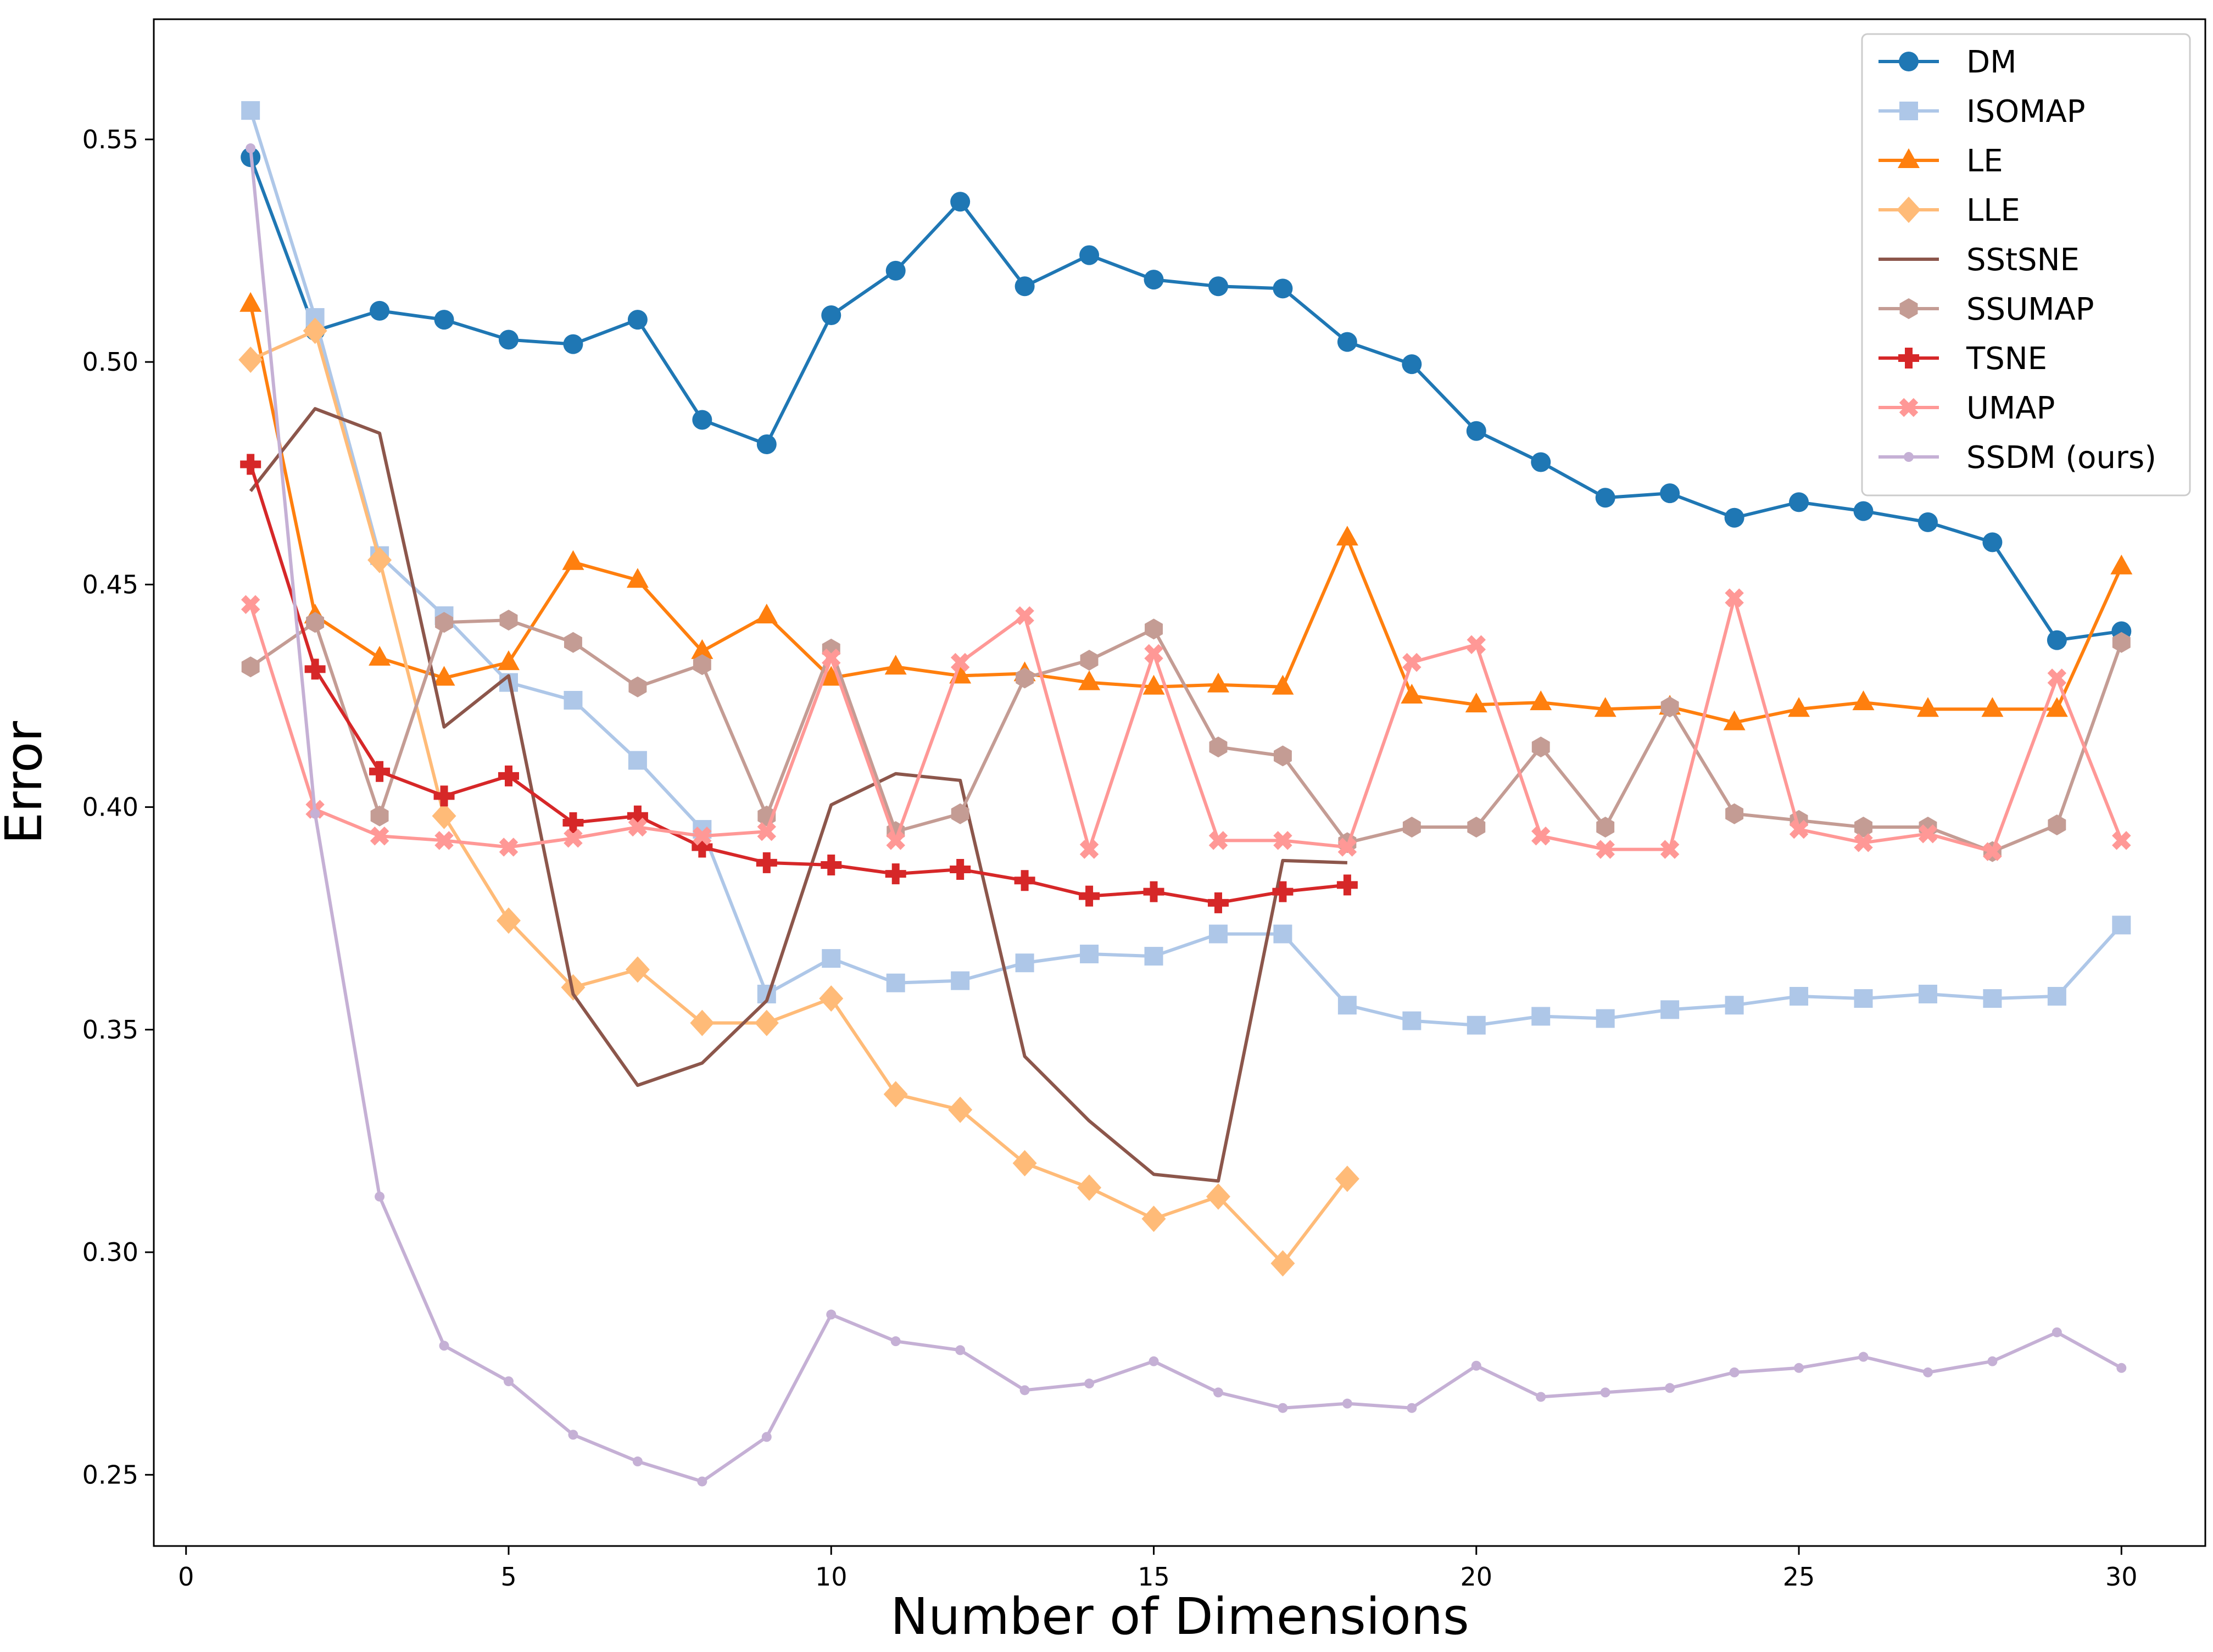 This screenshot has width=2213, height=1652. What do you see at coordinates (1991, 62) in the screenshot?
I see `legend-label: DM` at bounding box center [1991, 62].